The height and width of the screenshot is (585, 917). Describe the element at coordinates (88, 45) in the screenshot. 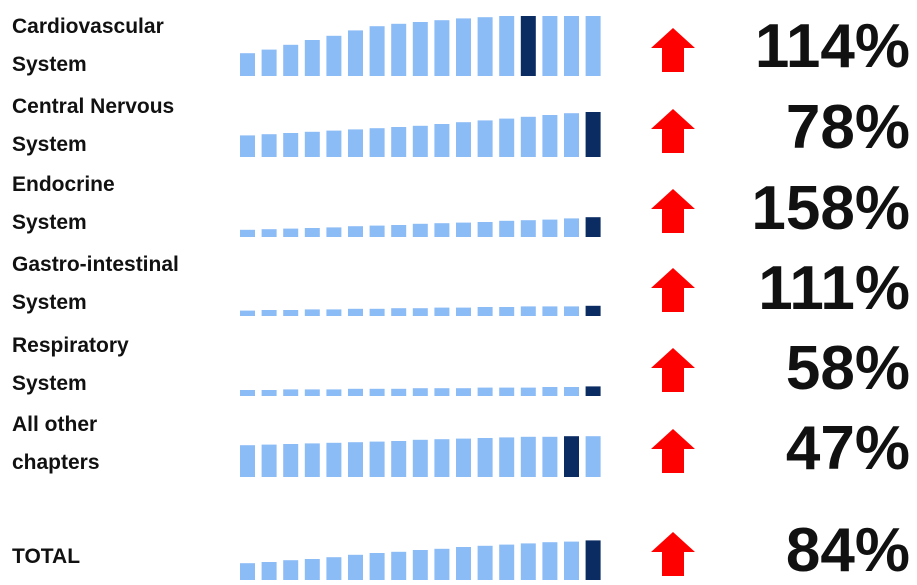

I see `row-label-cardiovascular: Cardiovascular System` at that location.